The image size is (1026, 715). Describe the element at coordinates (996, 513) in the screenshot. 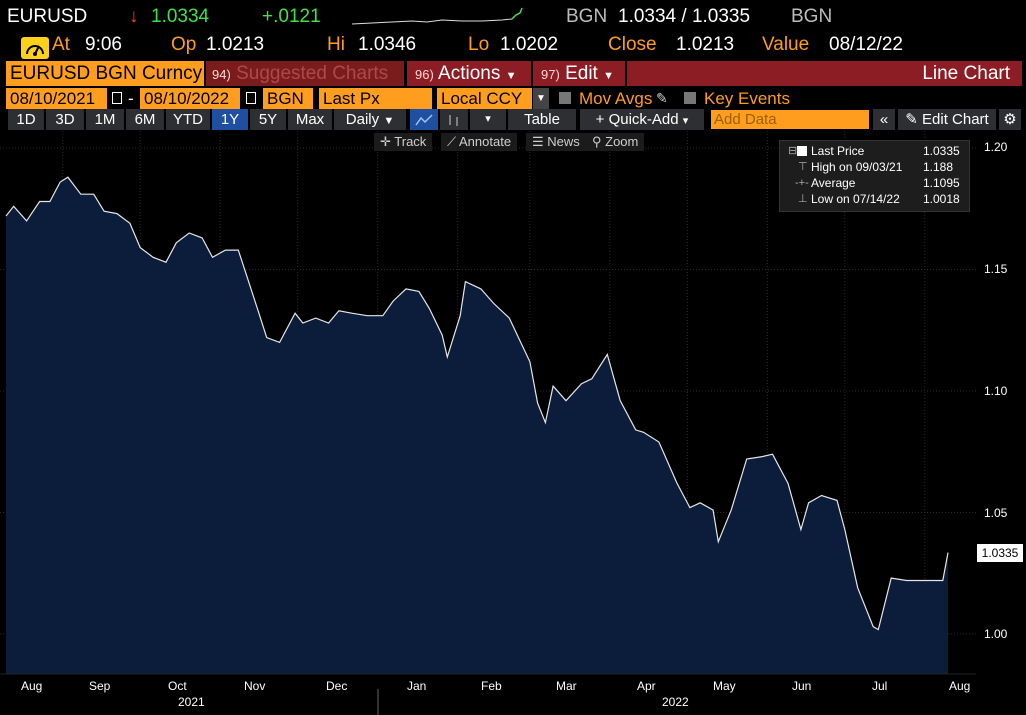

I see `y-tick: 1.05` at that location.